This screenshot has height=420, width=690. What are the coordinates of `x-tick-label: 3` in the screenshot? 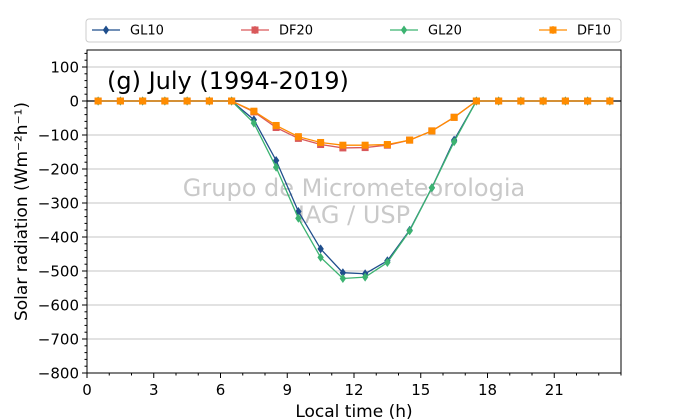 It's located at (154, 390).